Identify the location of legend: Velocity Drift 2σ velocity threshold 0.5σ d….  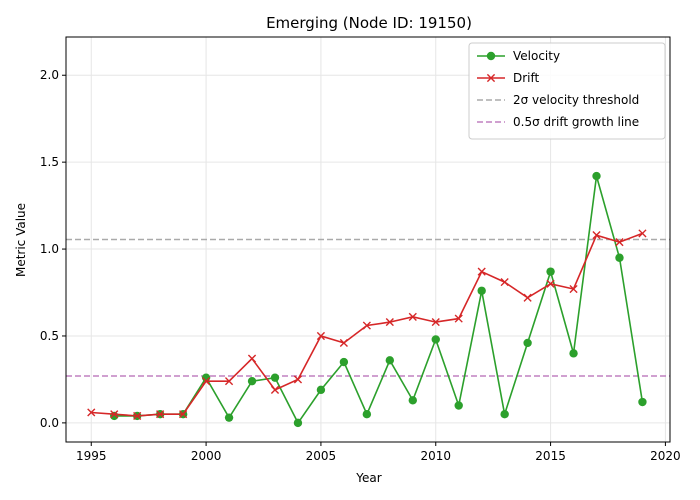
(567, 91).